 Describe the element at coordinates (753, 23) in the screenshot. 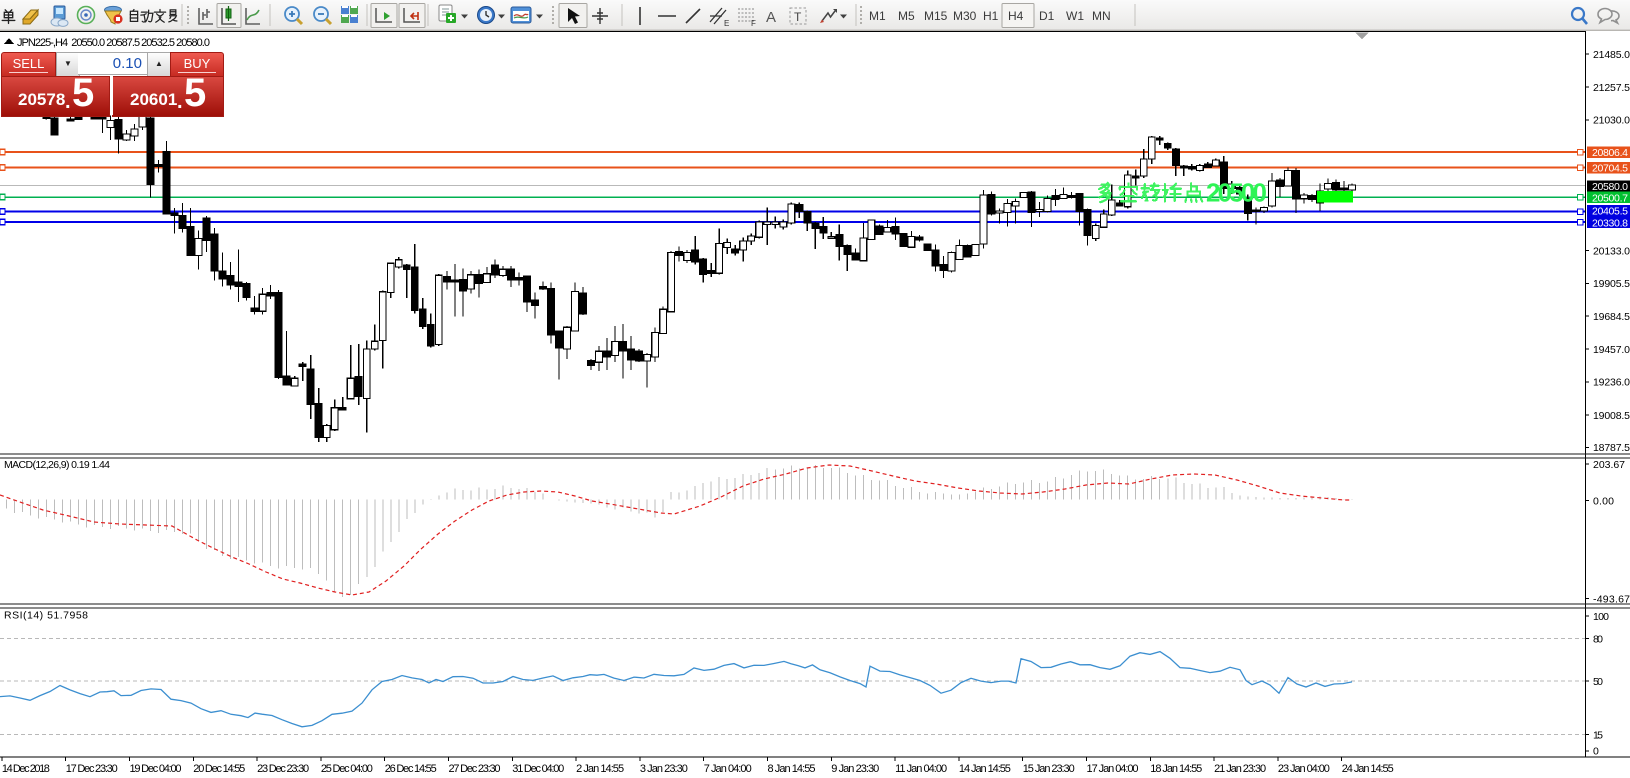

I see `svg-text: F` at that location.